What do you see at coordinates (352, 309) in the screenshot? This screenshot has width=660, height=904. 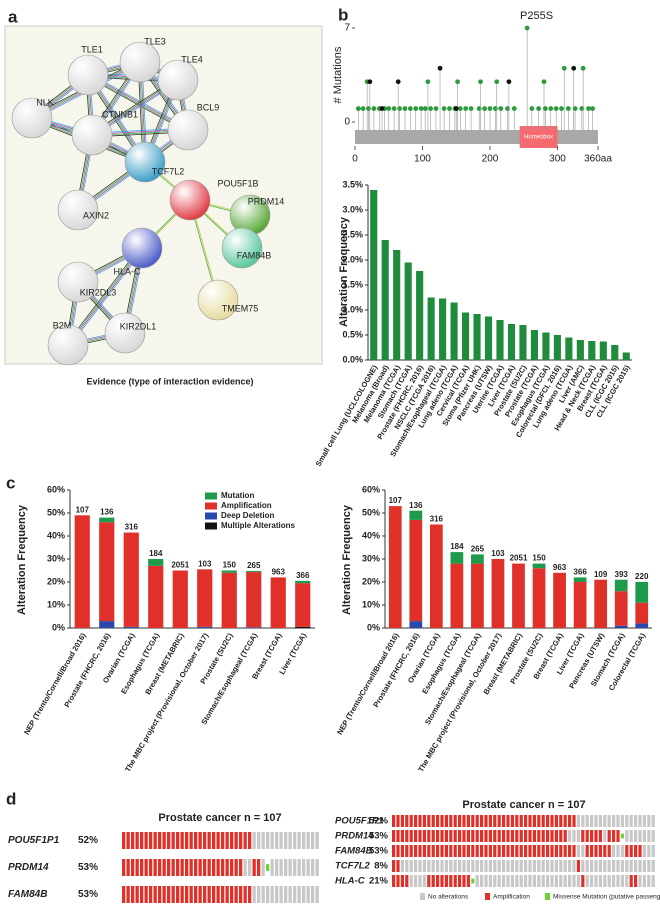 I see `y-tick-label: 1.0%` at bounding box center [352, 309].